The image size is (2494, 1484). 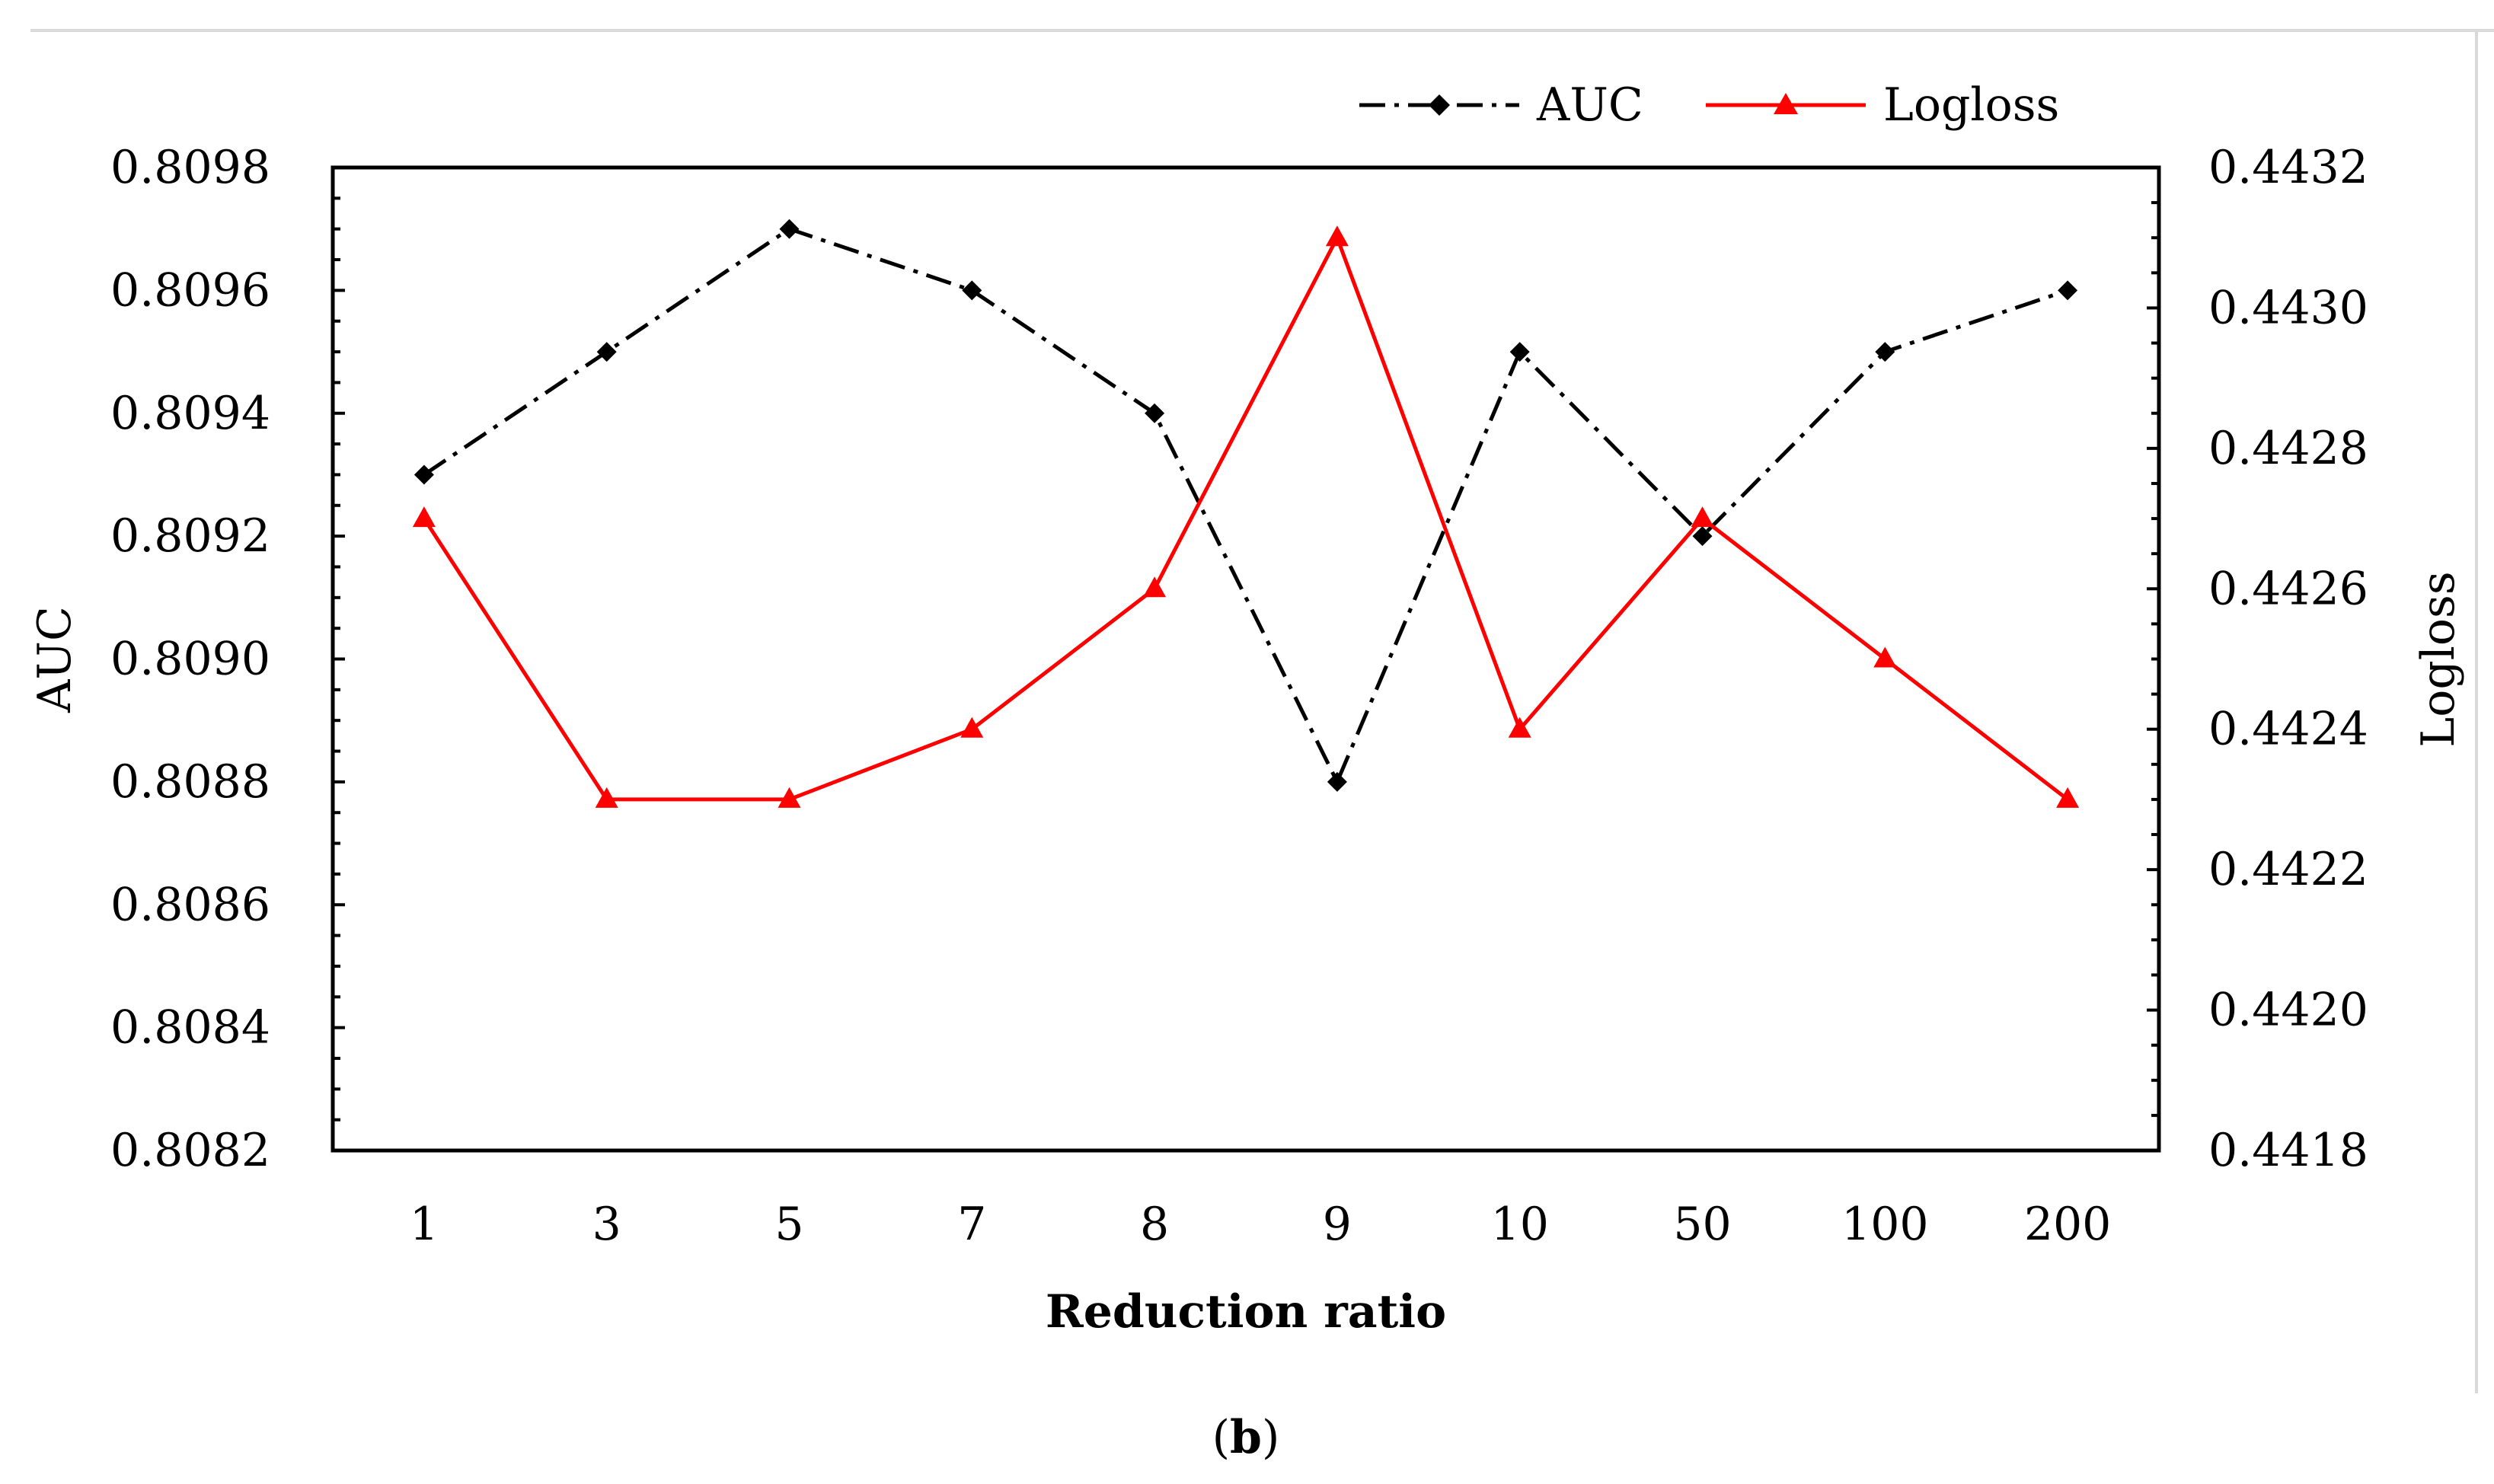 What do you see at coordinates (1520, 1224) in the screenshot?
I see `x-tick-label: 10` at bounding box center [1520, 1224].